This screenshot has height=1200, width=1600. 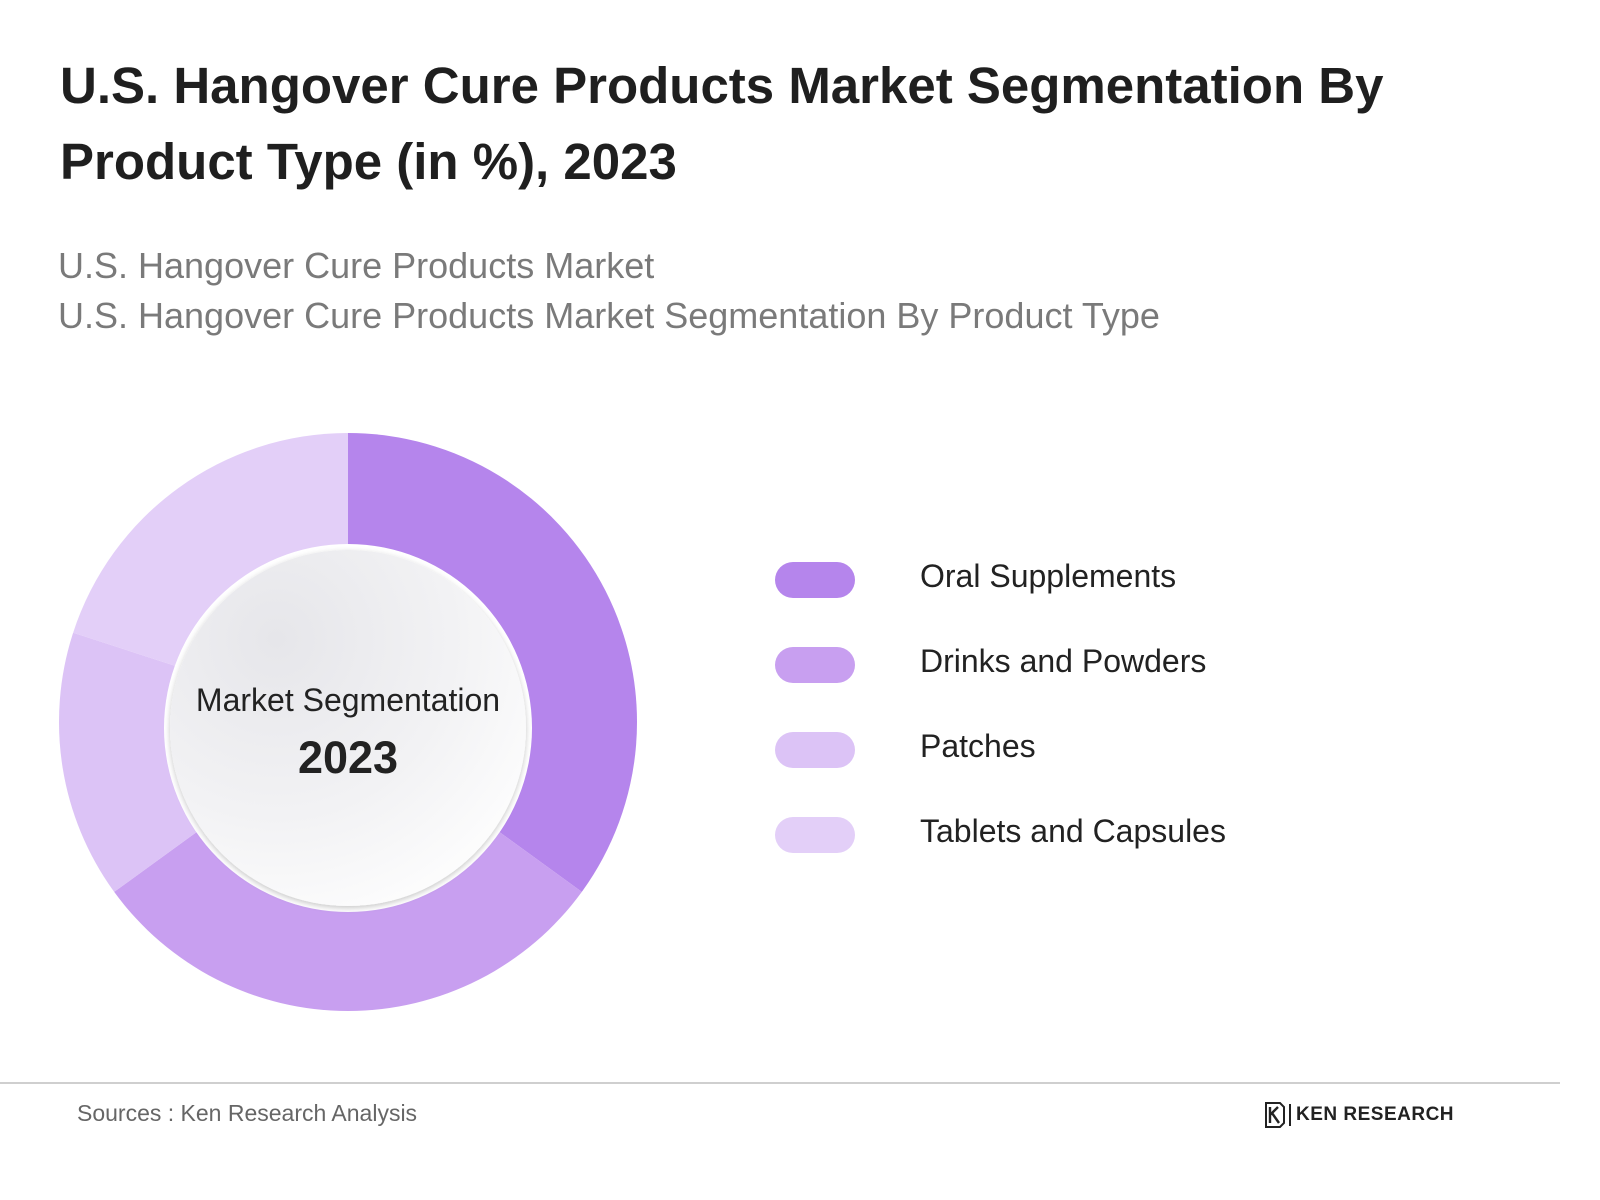 I want to click on brand-logo: KEN RESEARCH, so click(x=1359, y=1115).